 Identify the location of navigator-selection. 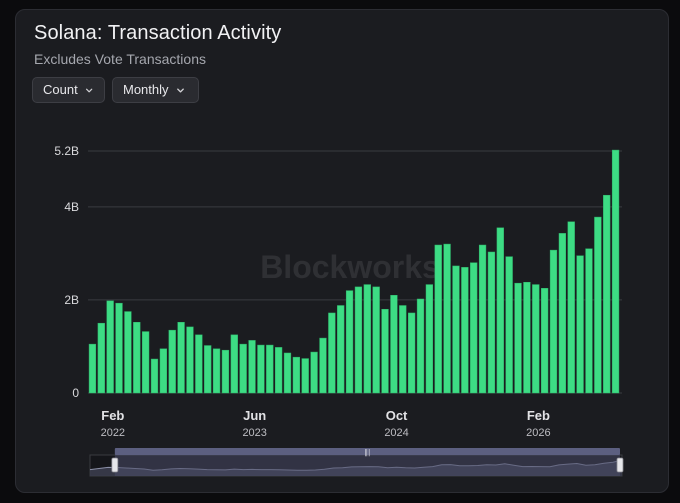
(367, 465).